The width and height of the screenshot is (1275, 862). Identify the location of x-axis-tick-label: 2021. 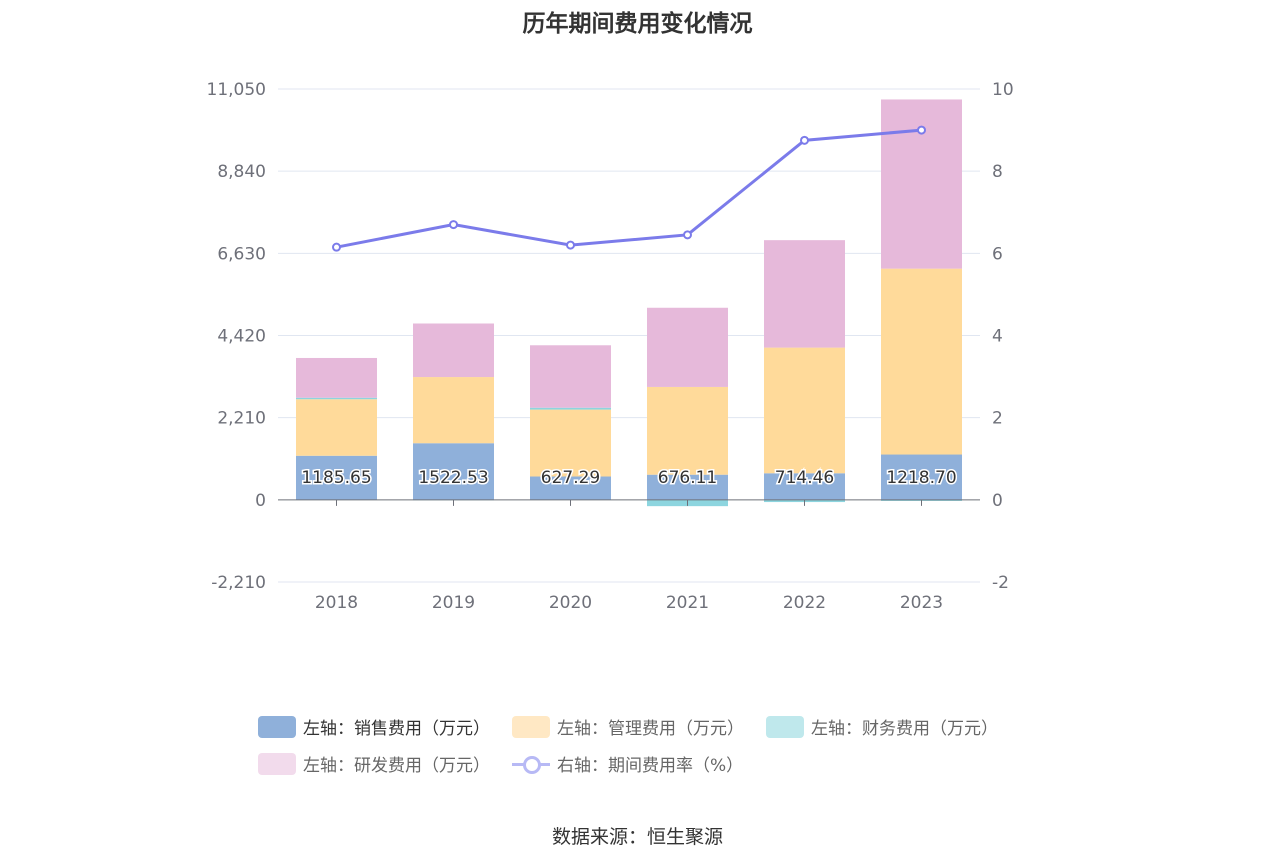
(687, 603).